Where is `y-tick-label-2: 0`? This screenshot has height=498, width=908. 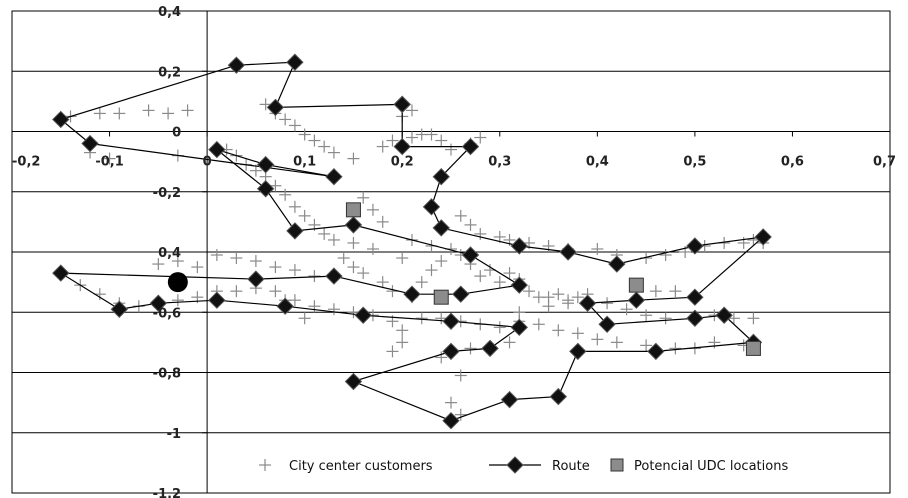
y-tick-label-2: 0 is located at coordinates (176, 133).